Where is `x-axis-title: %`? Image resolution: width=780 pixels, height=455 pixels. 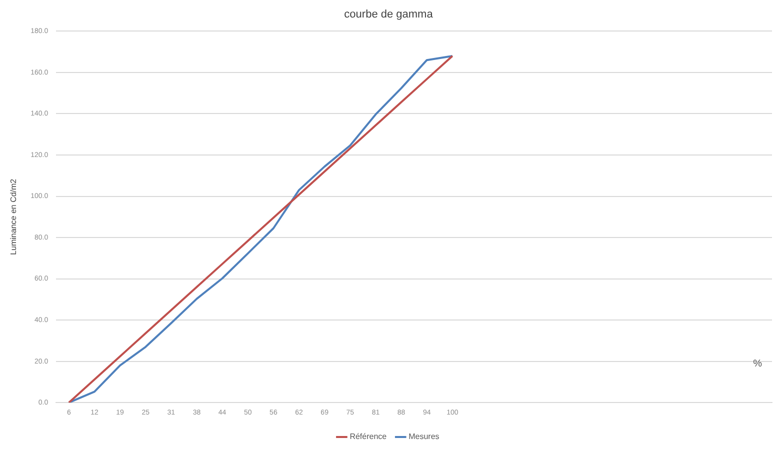
x-axis-title: % is located at coordinates (757, 364).